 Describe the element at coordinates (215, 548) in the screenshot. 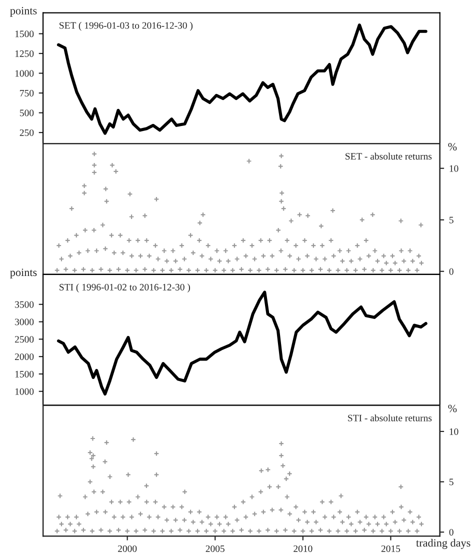

I see `x-tick-label: 2005` at that location.